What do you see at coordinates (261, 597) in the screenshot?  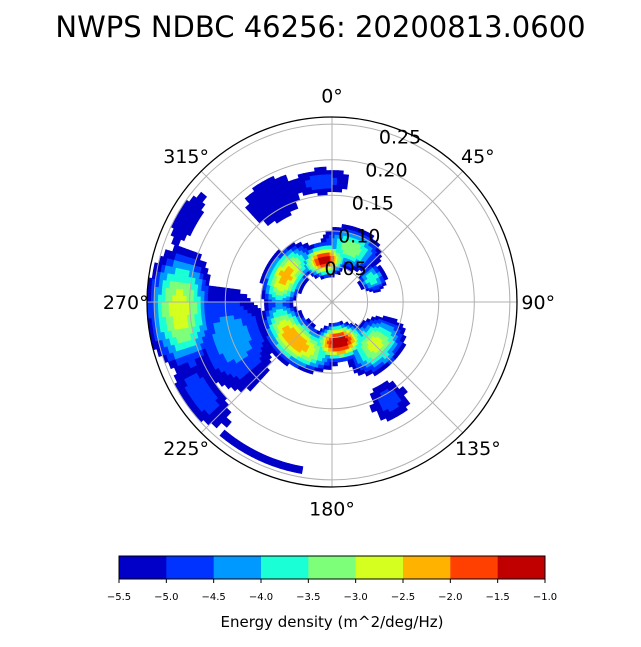 I see `colorbar-tick-label: −4.0` at bounding box center [261, 597].